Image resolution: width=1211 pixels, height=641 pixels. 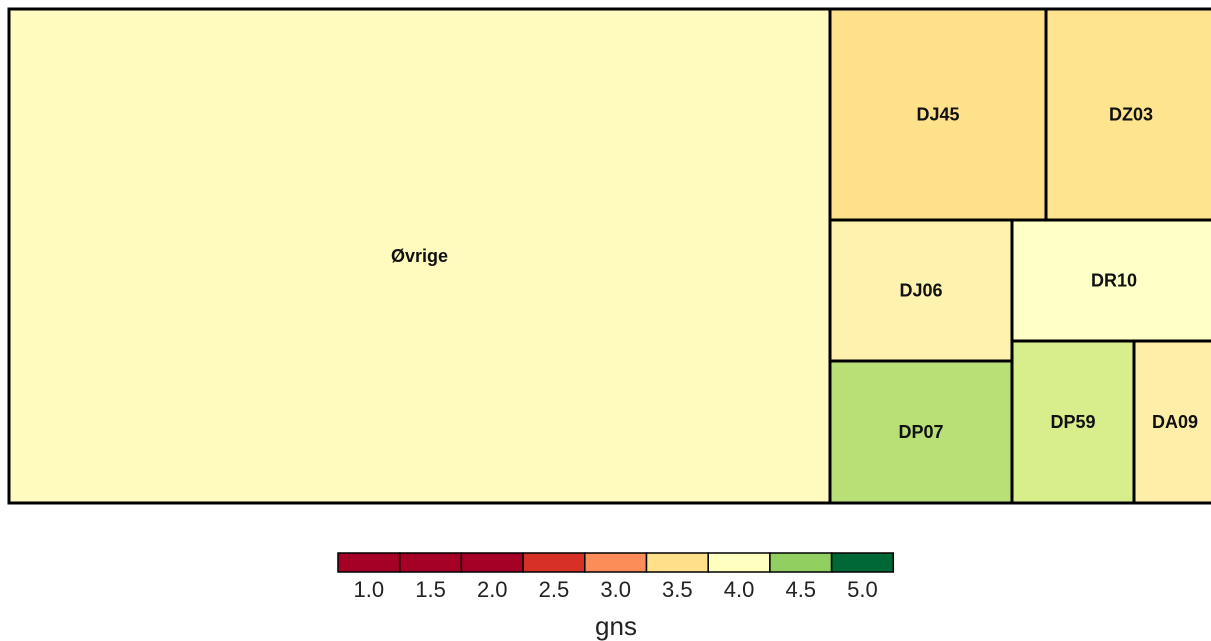 I want to click on legend-tick-label: 4.5, so click(x=800, y=589).